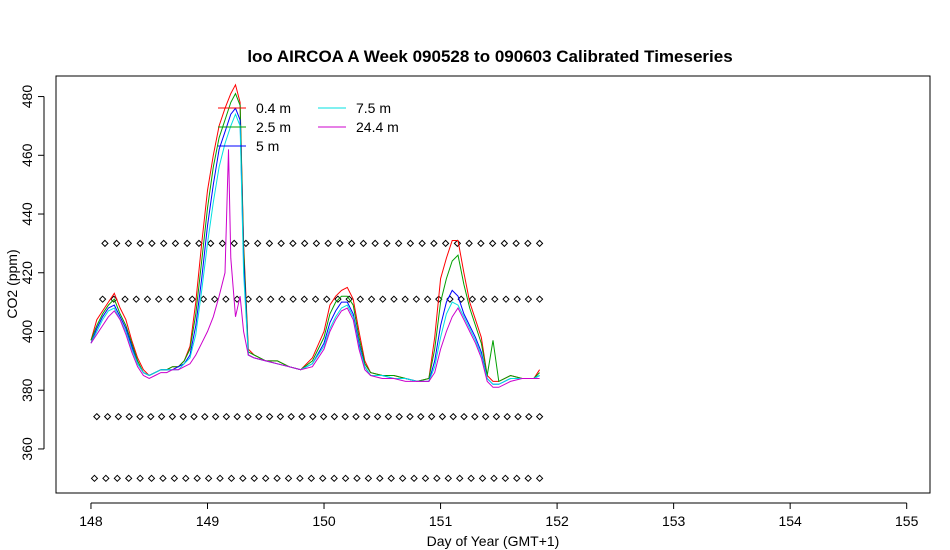  What do you see at coordinates (27, 155) in the screenshot?
I see `y-tick-label: 460` at bounding box center [27, 155].